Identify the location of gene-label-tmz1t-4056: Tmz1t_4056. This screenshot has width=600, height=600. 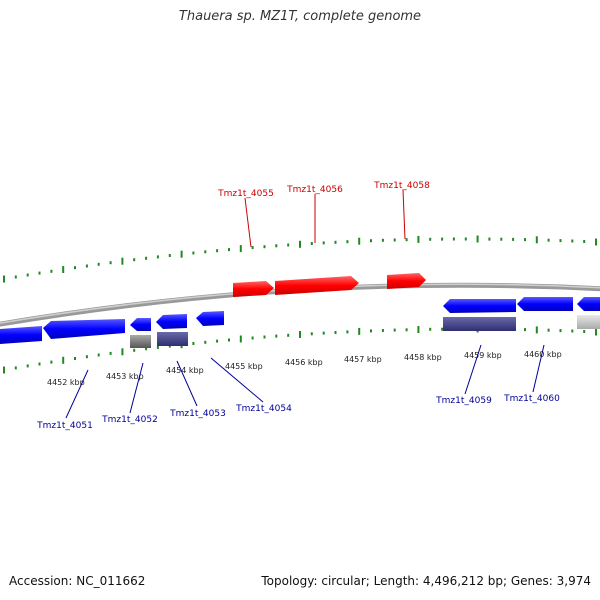
(314, 190).